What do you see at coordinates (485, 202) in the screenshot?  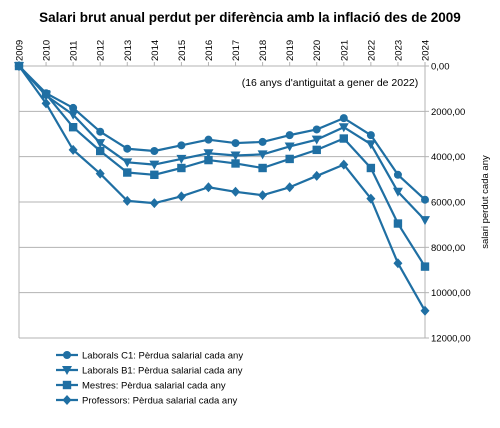 I see `y-axis-label: salari perdut cada any` at bounding box center [485, 202].